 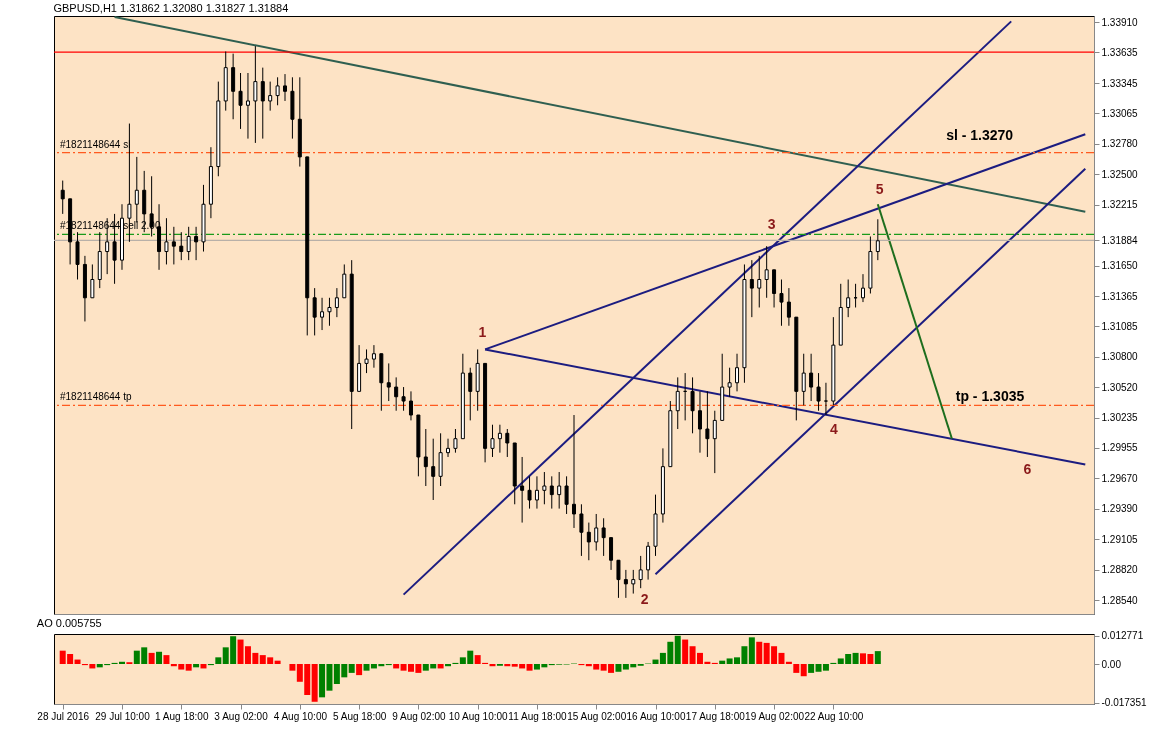 What do you see at coordinates (359, 716) in the screenshot?
I see `x-tick-label: 5 Aug 18:00` at bounding box center [359, 716].